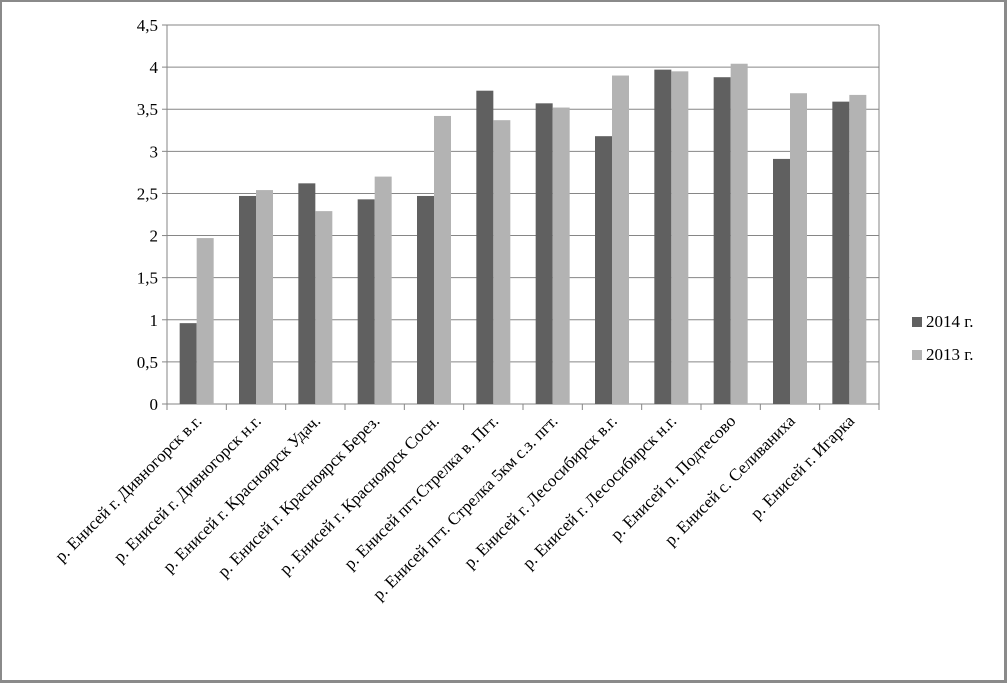 This screenshot has height=685, width=1007. What do you see at coordinates (917, 355) in the screenshot?
I see `legend-swatch-2013` at bounding box center [917, 355].